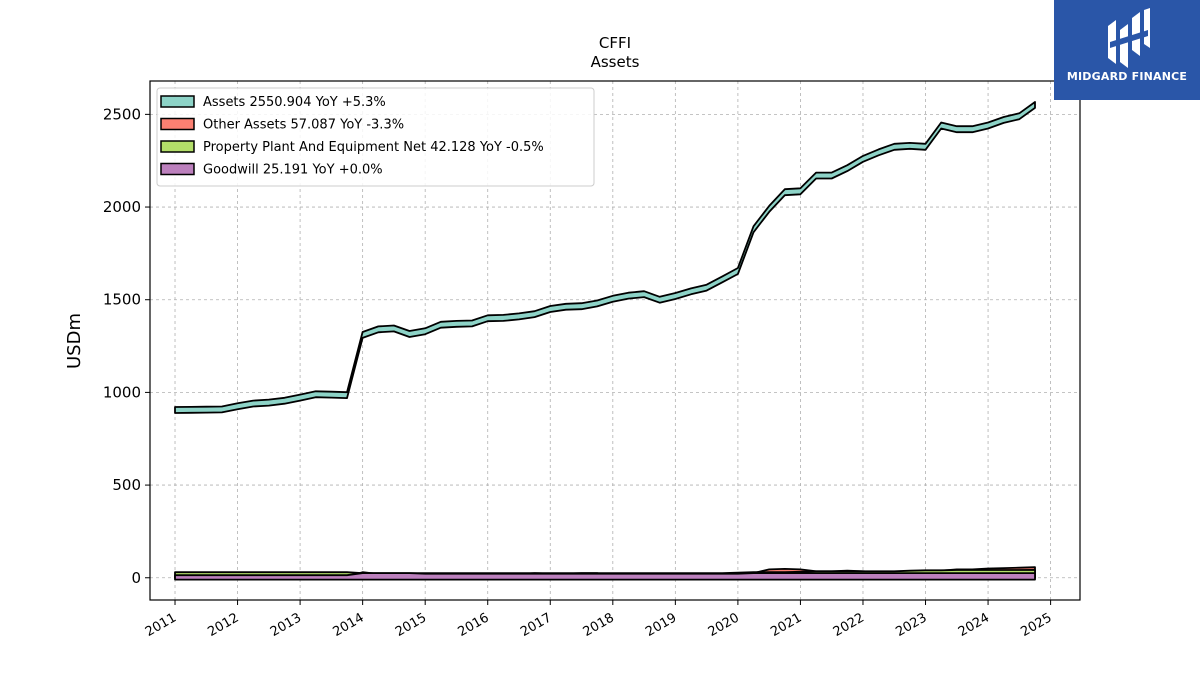  Describe the element at coordinates (136, 578) in the screenshot. I see `y-tick-label: 0` at that location.